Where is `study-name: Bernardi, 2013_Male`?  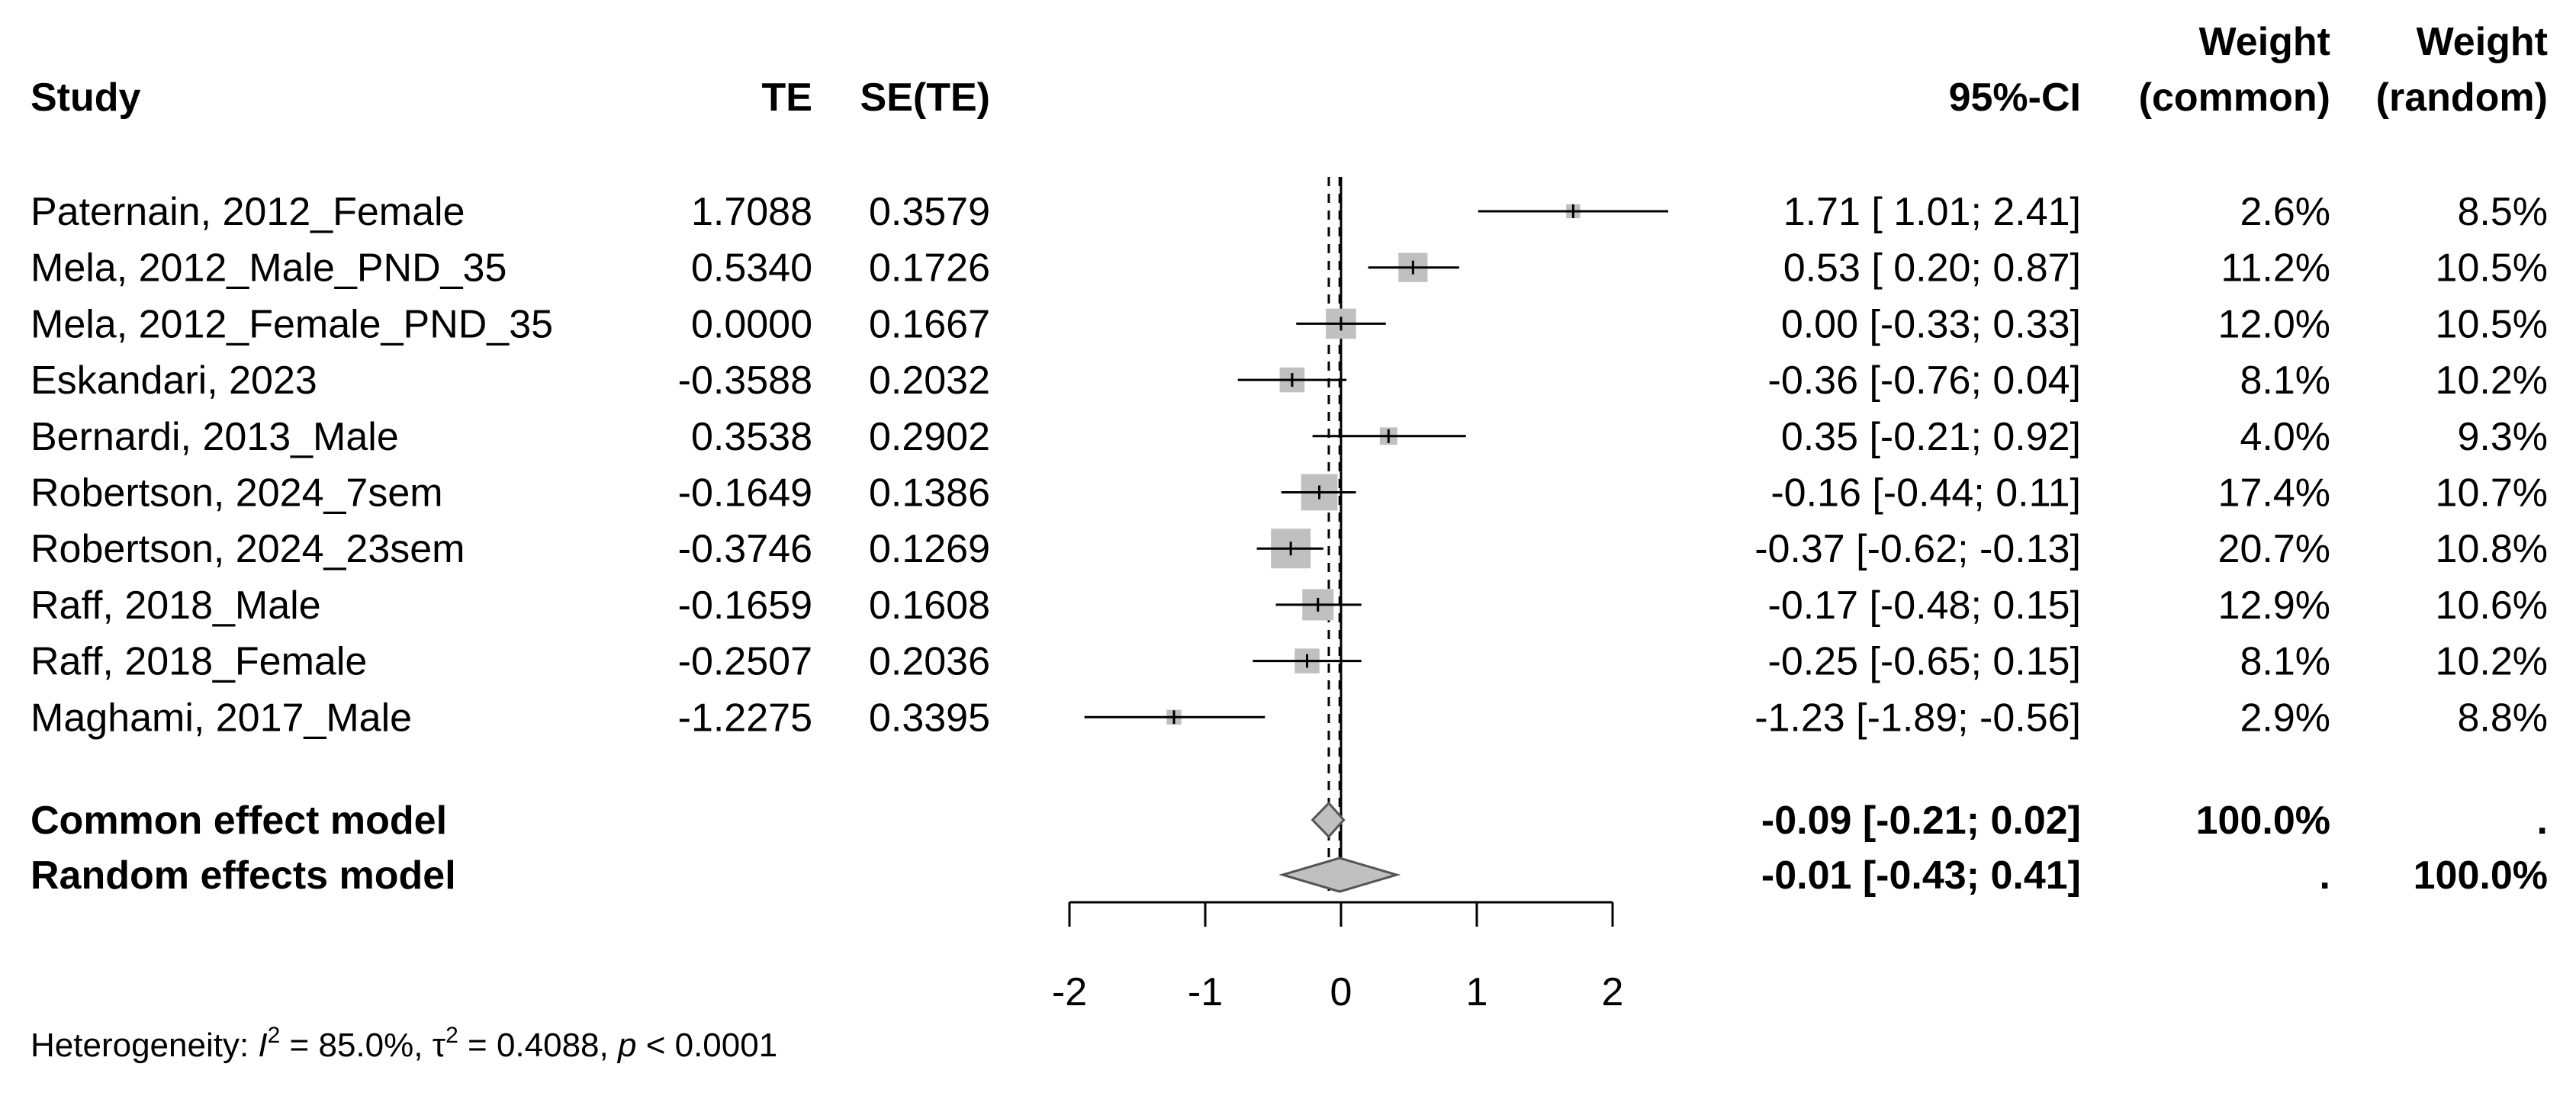 study-name: Bernardi, 2013_Male is located at coordinates (215, 437).